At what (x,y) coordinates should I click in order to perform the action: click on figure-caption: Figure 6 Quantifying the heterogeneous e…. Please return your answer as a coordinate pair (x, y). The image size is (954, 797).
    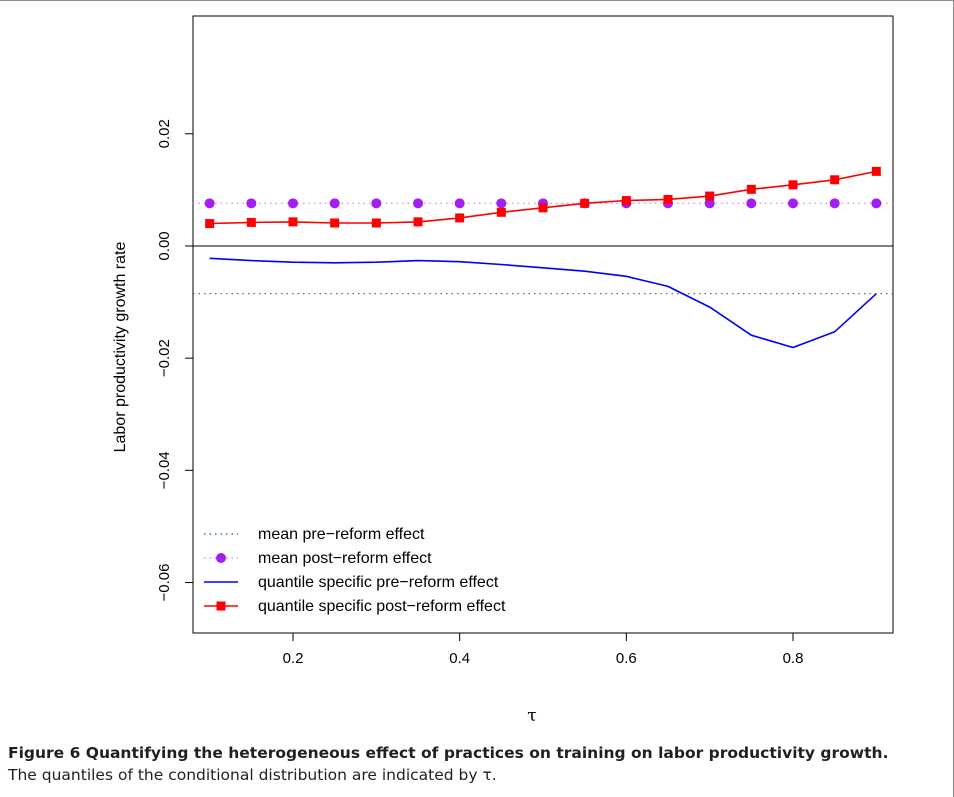
    Looking at the image, I should click on (478, 764).